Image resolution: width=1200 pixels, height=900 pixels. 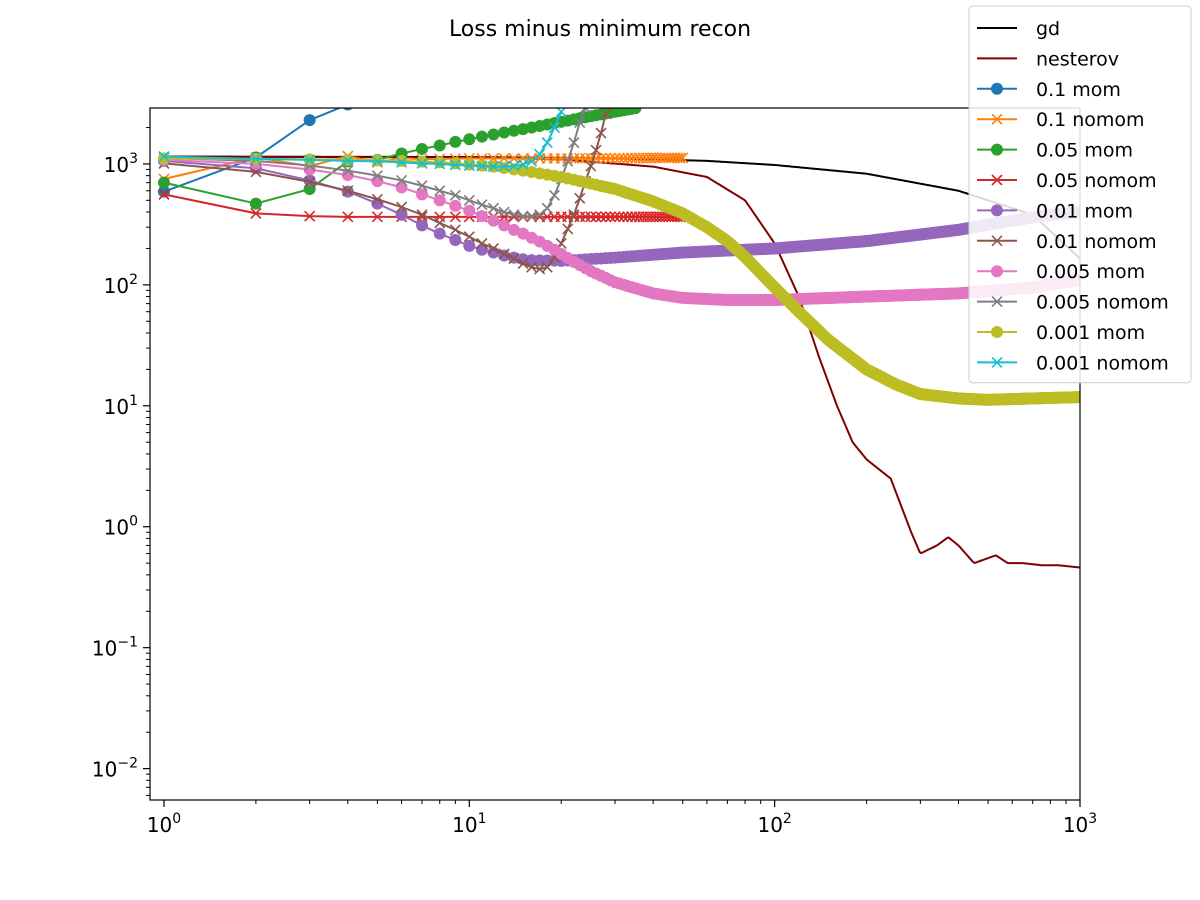 What do you see at coordinates (469, 824) in the screenshot?
I see `x-tick-label: 10¹` at bounding box center [469, 824].